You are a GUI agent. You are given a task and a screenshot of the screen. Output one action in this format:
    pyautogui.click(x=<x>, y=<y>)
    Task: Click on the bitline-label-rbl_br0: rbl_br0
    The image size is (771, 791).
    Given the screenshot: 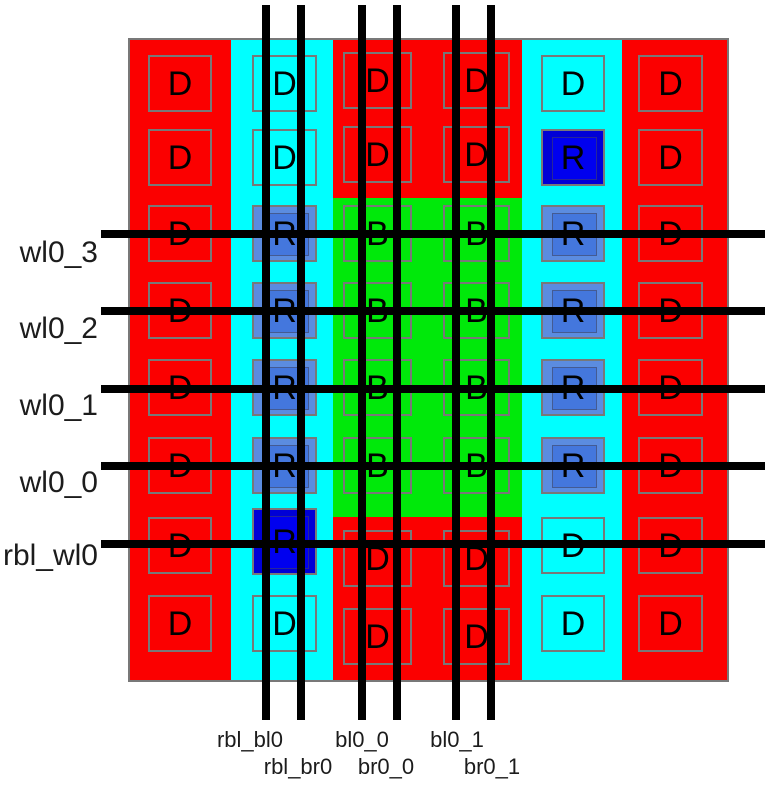 What is the action you would take?
    pyautogui.click(x=298, y=766)
    